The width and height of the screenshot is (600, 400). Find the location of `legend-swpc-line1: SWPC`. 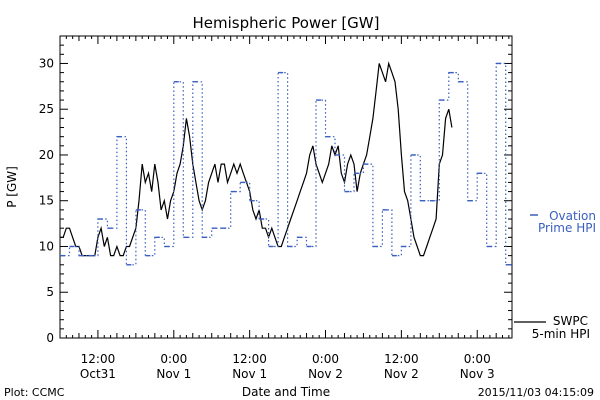

legend-swpc-line1: SWPC is located at coordinates (570, 321).